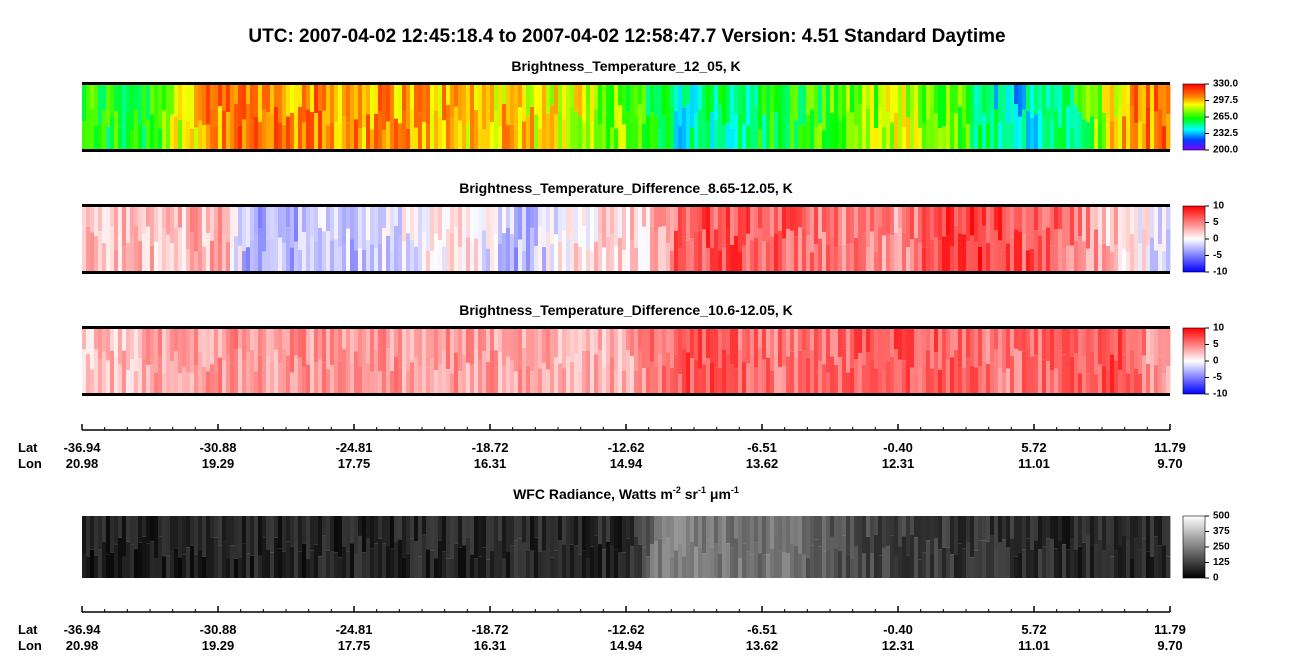 The height and width of the screenshot is (667, 1300). I want to click on colorbar-label: 0, so click(1216, 239).